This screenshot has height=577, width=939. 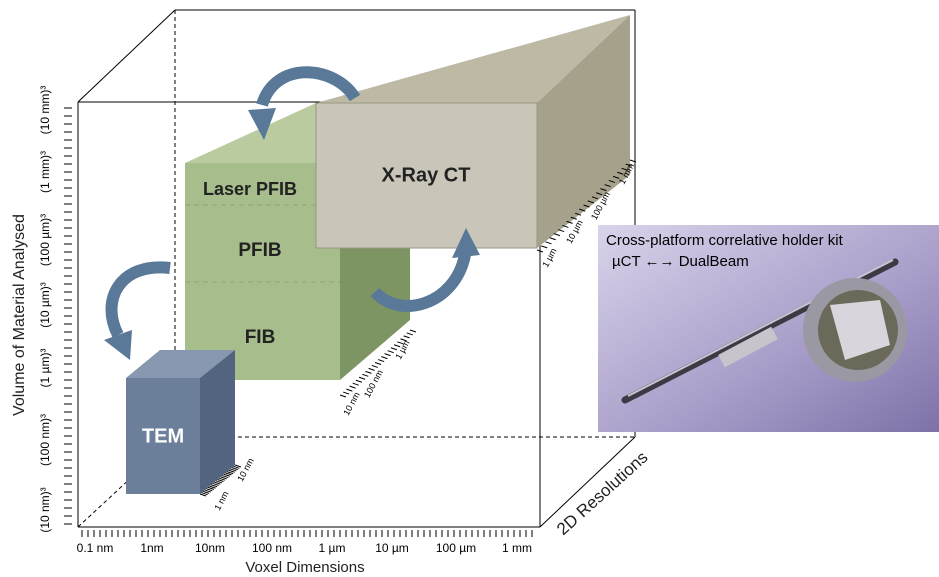 I want to click on x-tick-label: 1 µm, so click(x=332, y=548).